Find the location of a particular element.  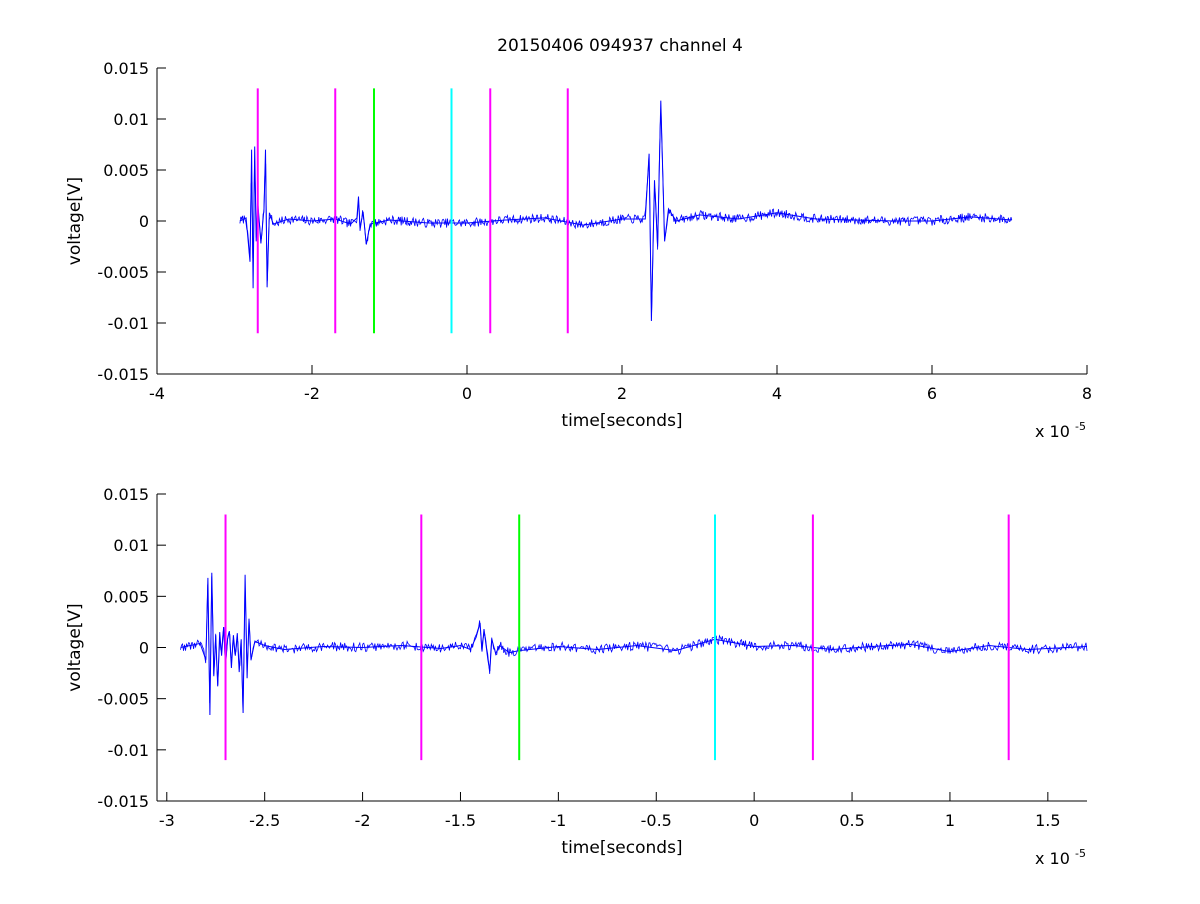

x-tick-label: 6 is located at coordinates (932, 393).